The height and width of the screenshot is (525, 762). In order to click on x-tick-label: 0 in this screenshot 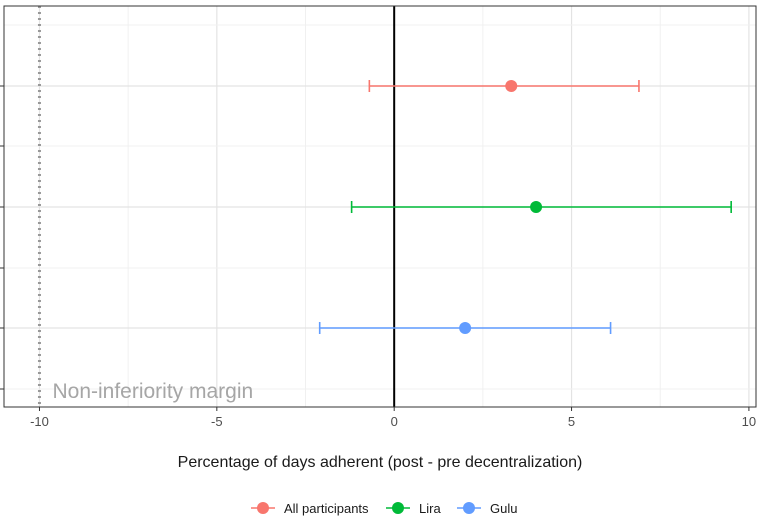, I will do `click(394, 421)`.